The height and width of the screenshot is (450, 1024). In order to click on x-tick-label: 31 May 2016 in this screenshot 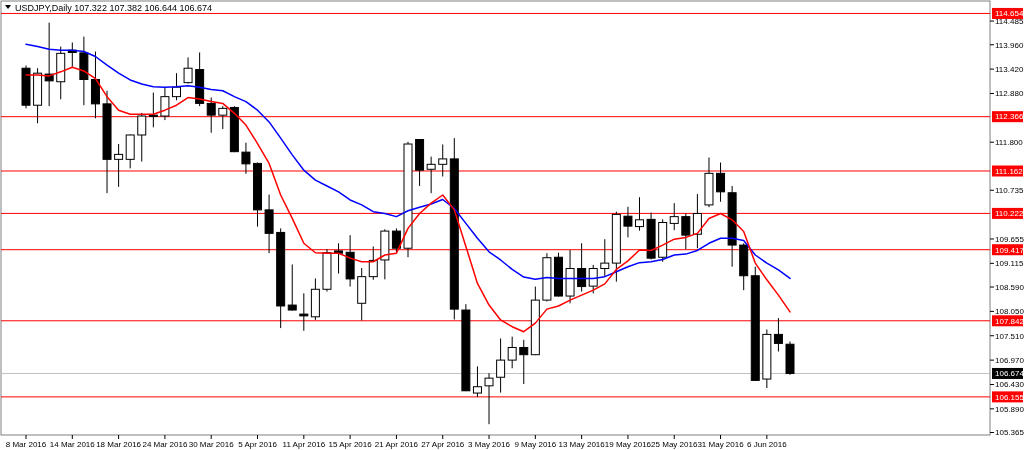, I will do `click(721, 444)`.